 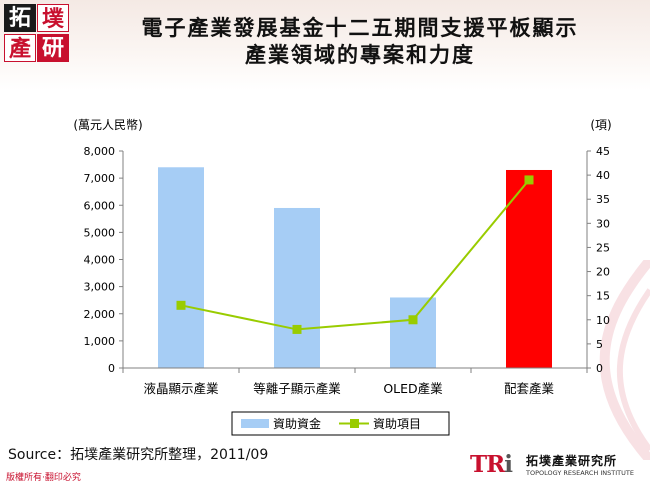 I want to click on y-axis-tick-label: 3,000, so click(x=100, y=287).